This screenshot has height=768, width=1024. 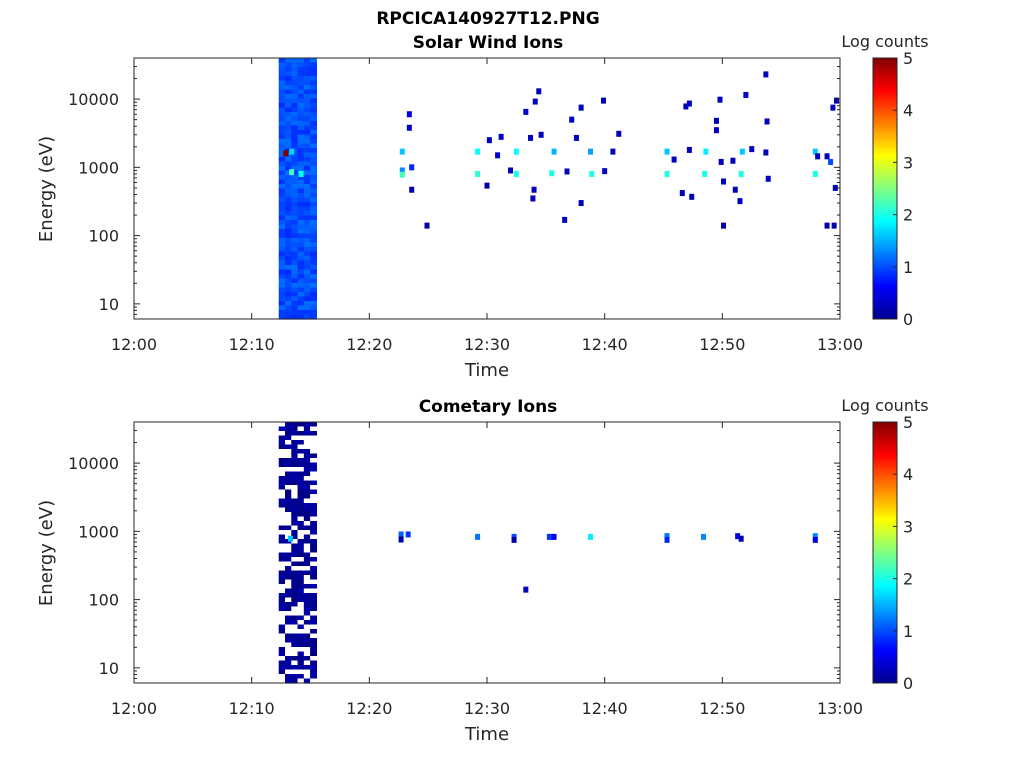 What do you see at coordinates (46, 553) in the screenshot?
I see `cometary-y-axis-label: Energy (eV)` at bounding box center [46, 553].